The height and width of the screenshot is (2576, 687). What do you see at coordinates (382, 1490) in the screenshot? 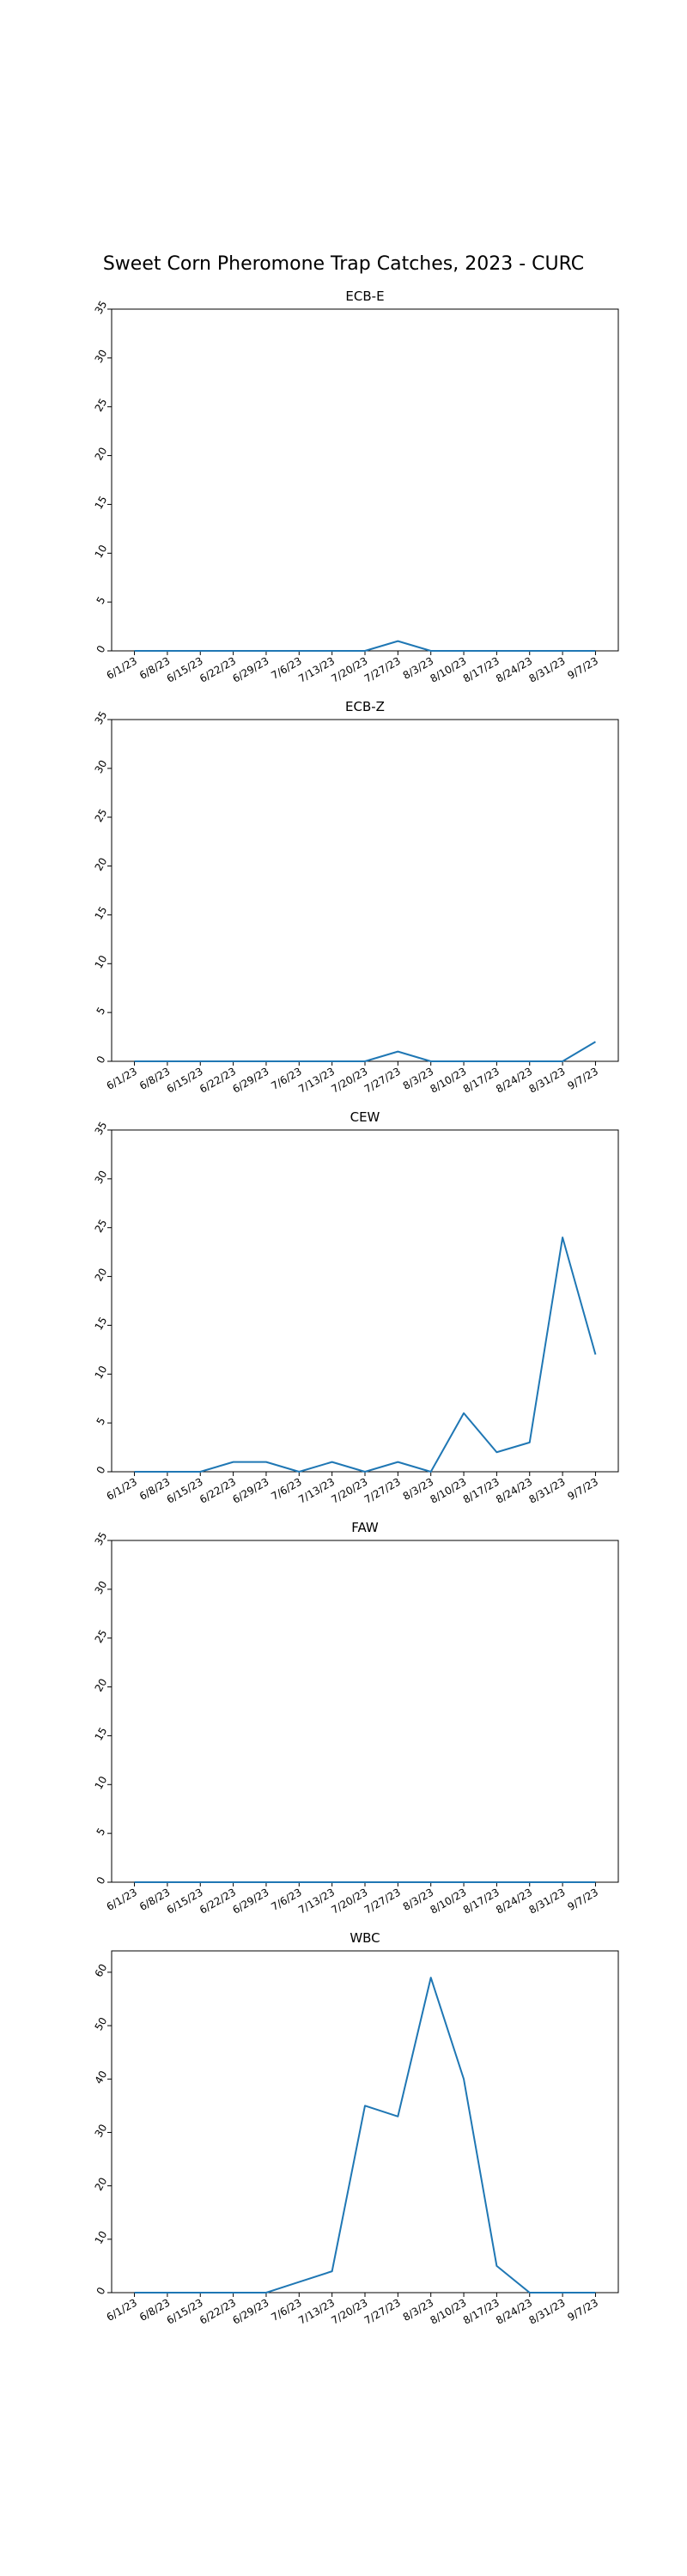
I see `x-tick-label: 7/27/23` at bounding box center [382, 1490].